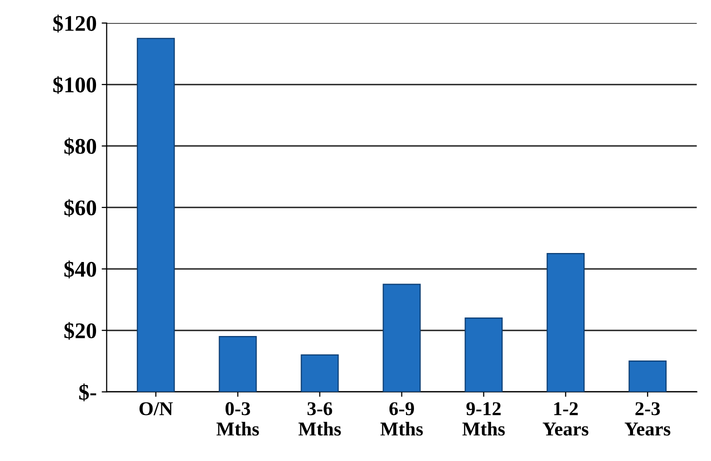 This screenshot has width=711, height=461. I want to click on y-tick-label: $100, so click(74, 85).